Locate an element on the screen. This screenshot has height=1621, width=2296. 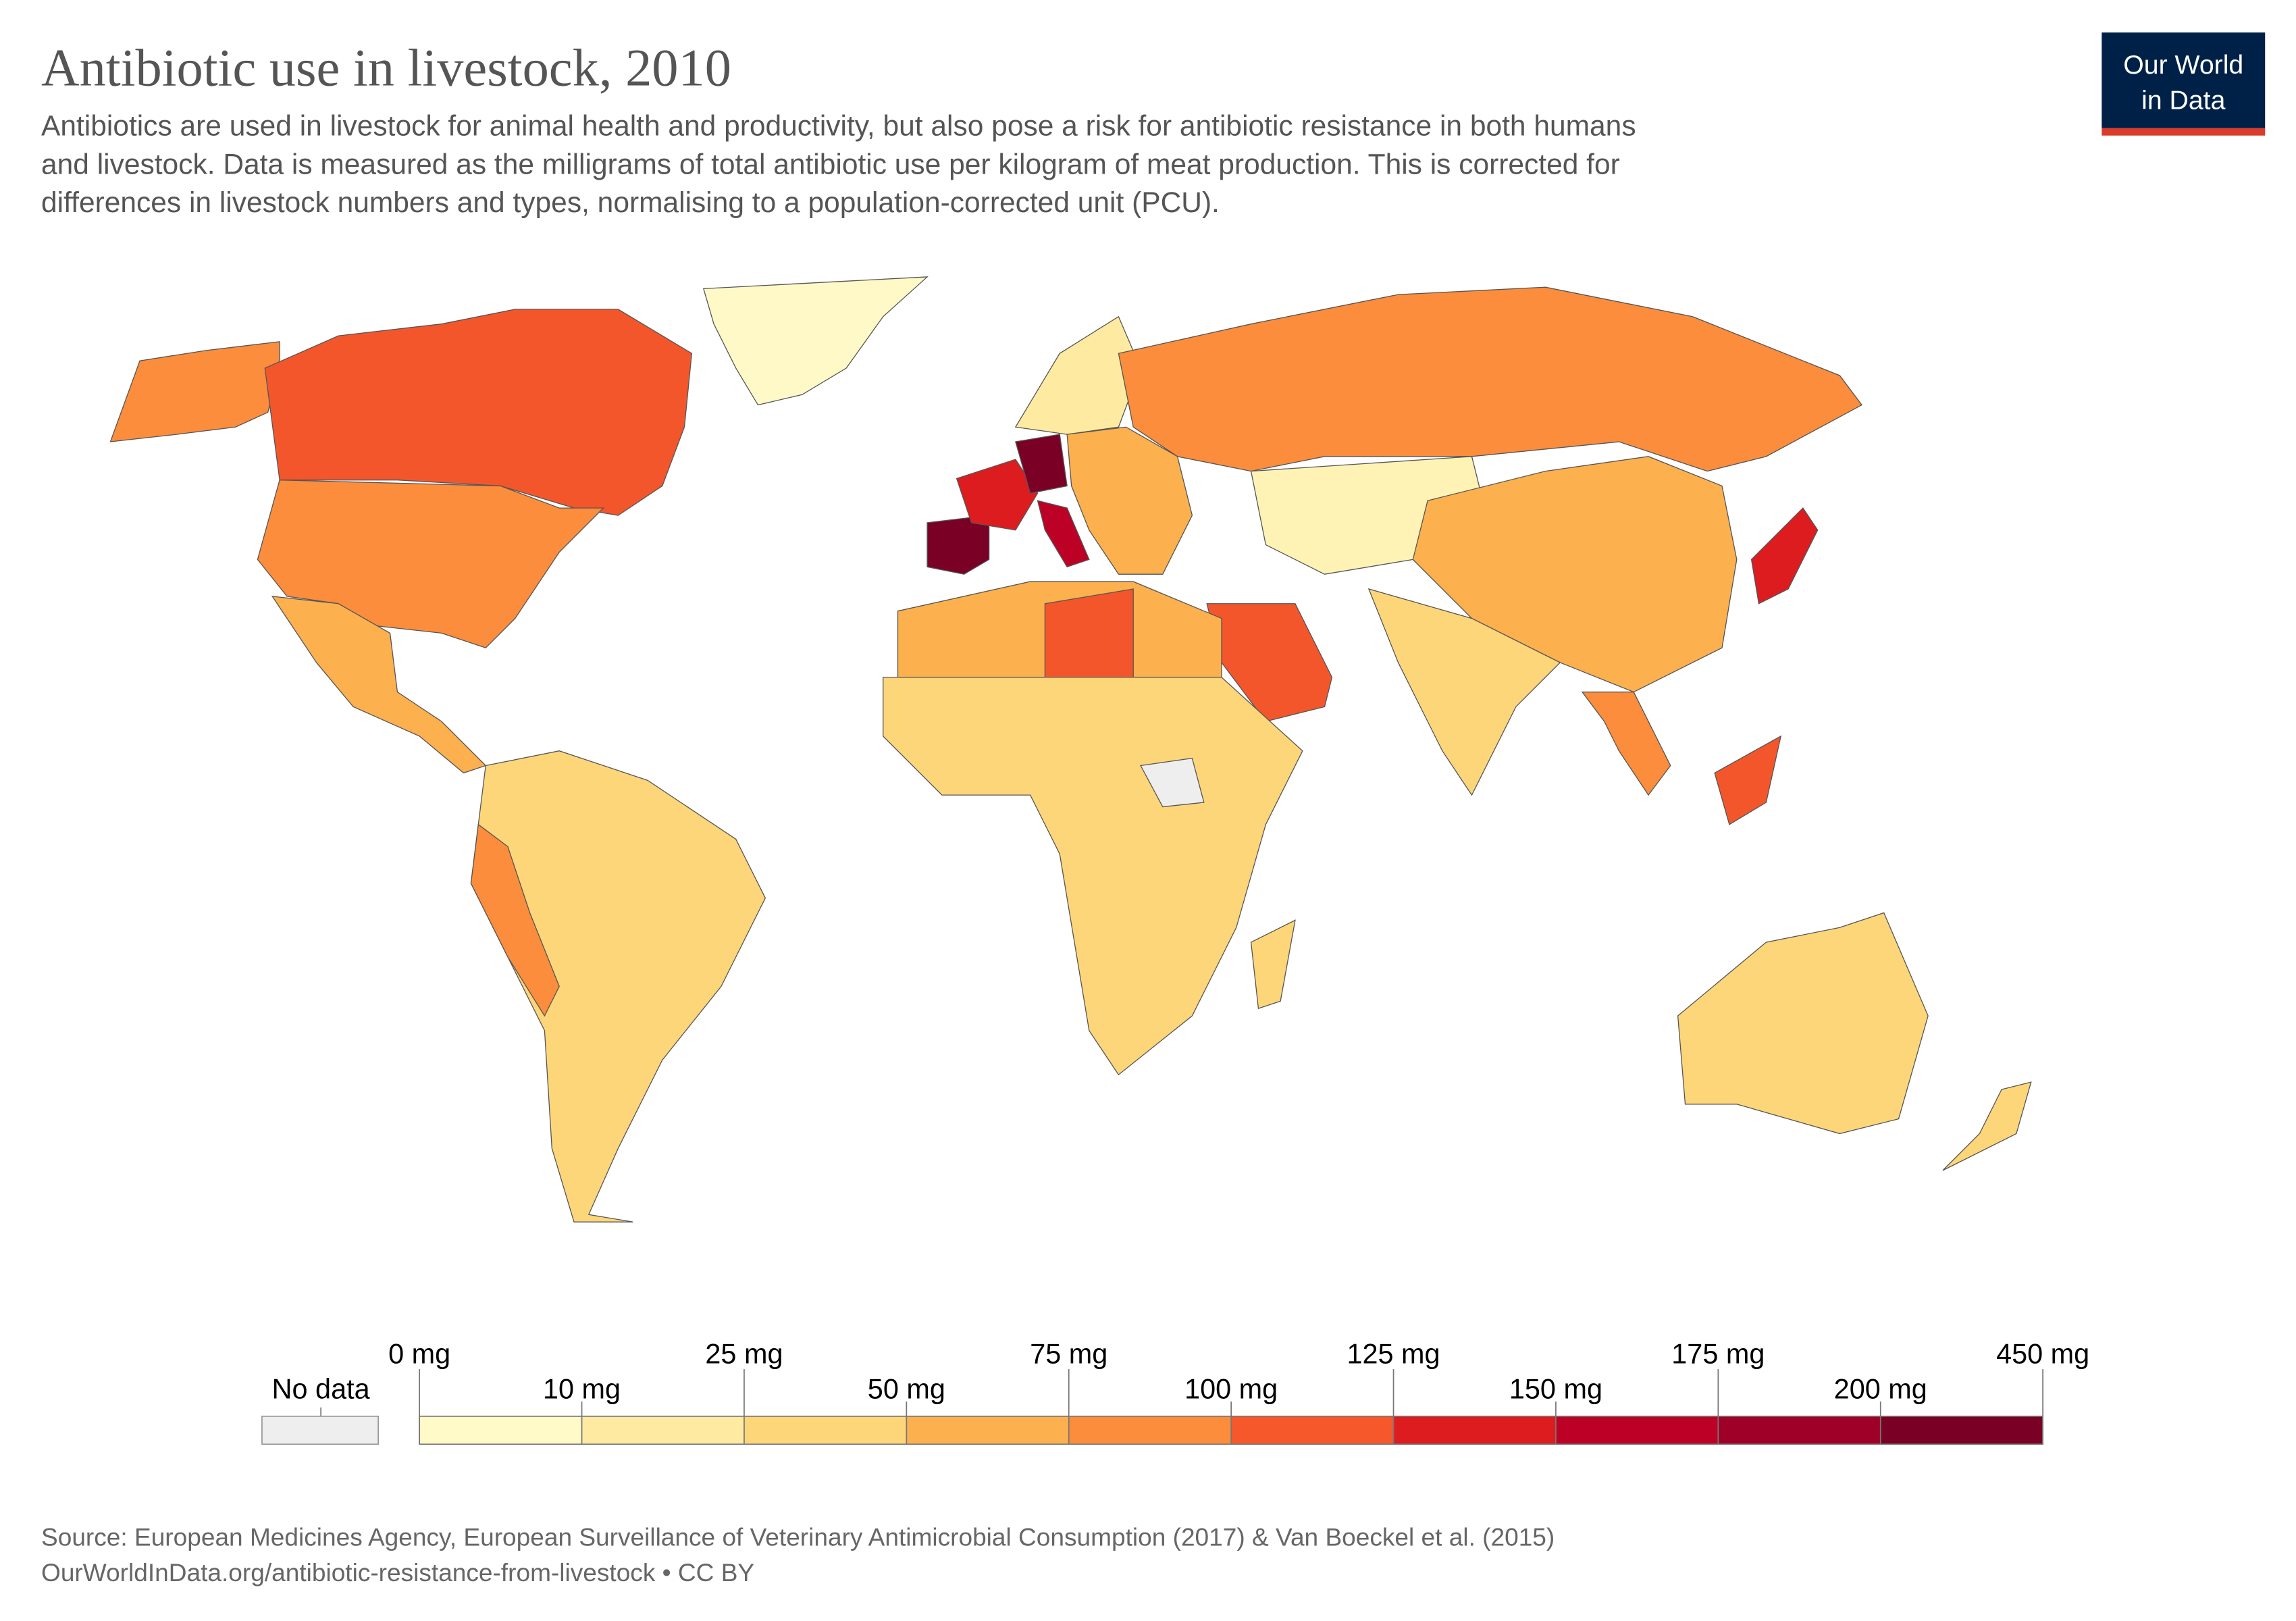
logo-box is located at coordinates (2184, 80).